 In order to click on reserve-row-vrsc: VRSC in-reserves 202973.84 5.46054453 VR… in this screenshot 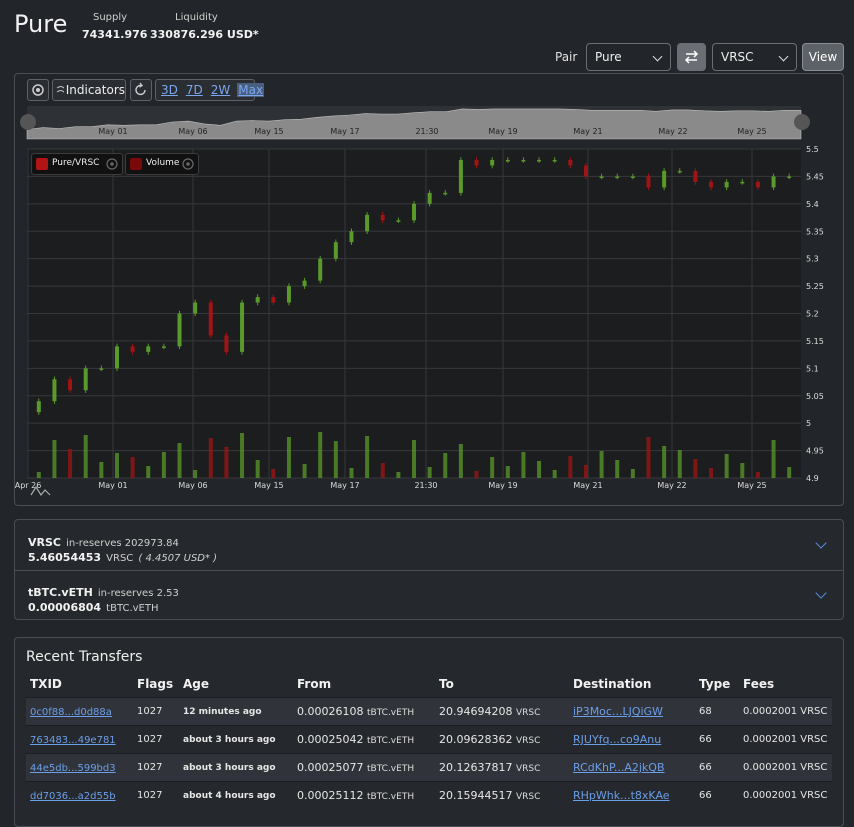, I will do `click(429, 545)`.